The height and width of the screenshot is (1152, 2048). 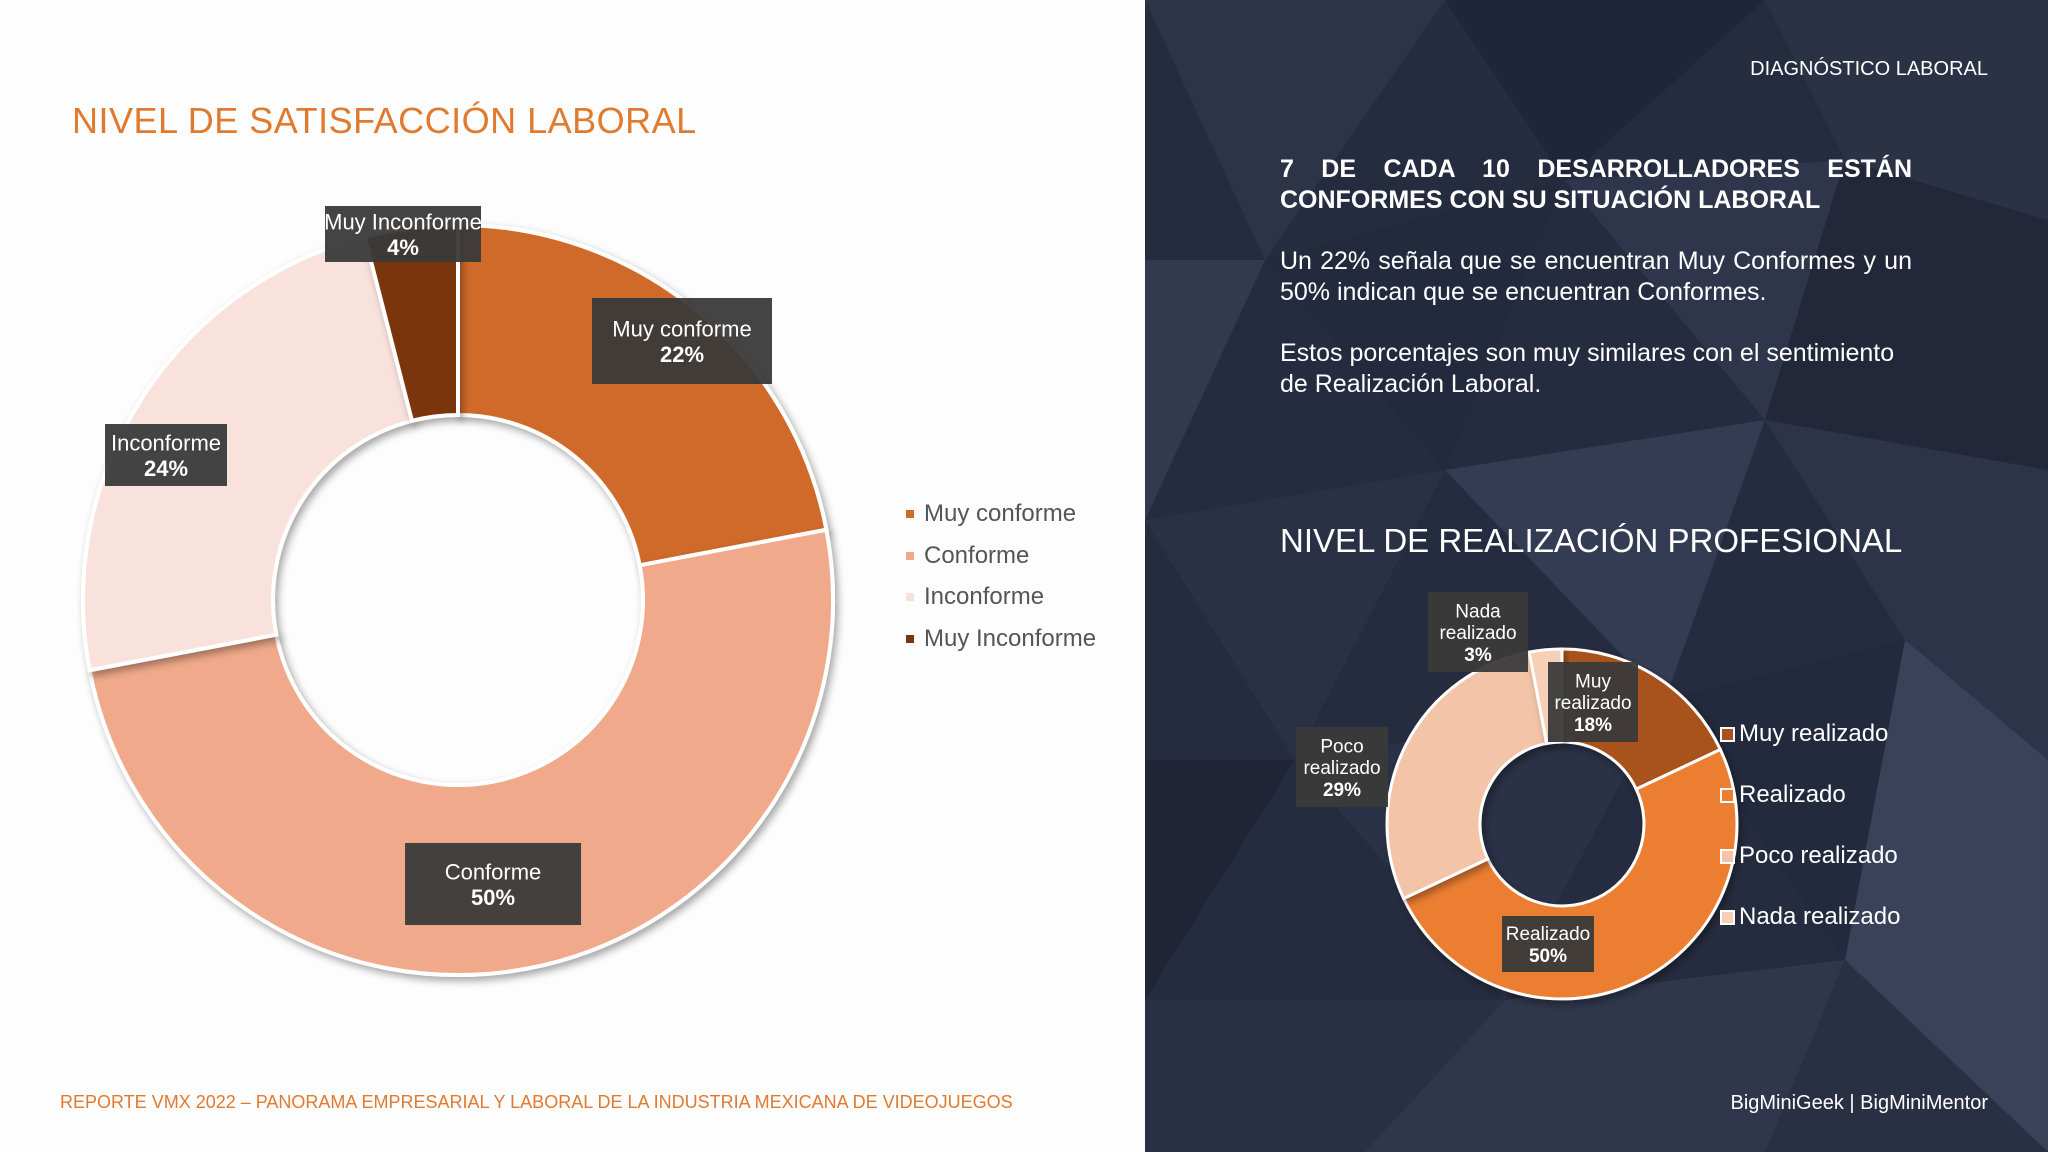 I want to click on slice-poco-realizado, so click(x=1467, y=775).